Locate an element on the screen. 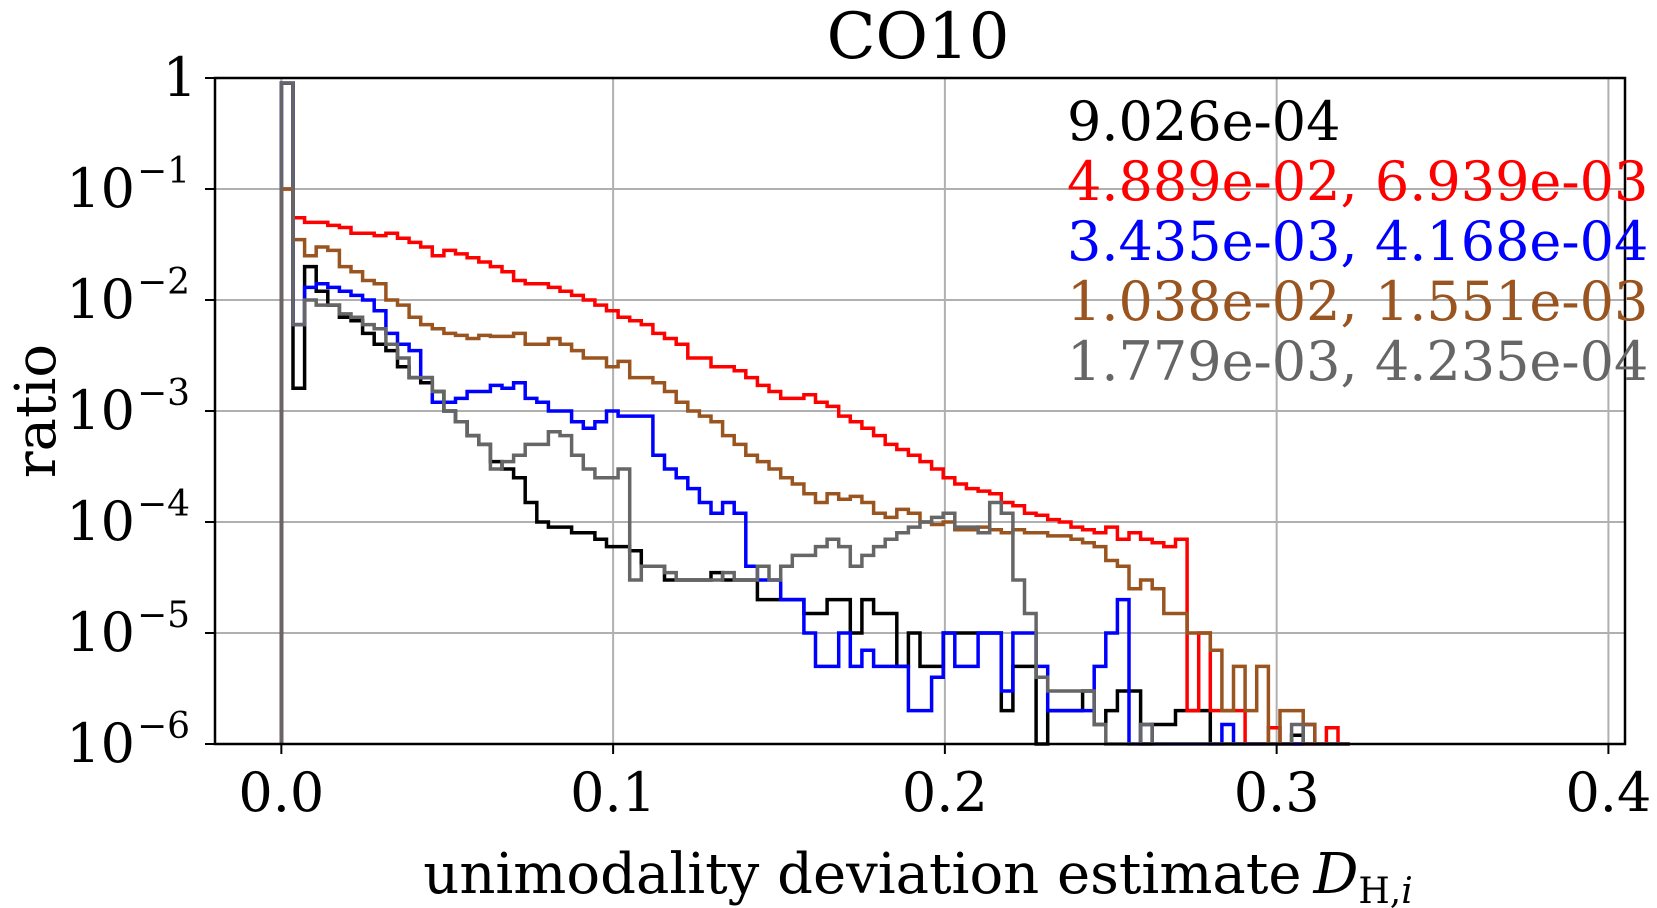  legend-entry-brown: 1.038e-02, 1.551e-03 is located at coordinates (1357, 301).